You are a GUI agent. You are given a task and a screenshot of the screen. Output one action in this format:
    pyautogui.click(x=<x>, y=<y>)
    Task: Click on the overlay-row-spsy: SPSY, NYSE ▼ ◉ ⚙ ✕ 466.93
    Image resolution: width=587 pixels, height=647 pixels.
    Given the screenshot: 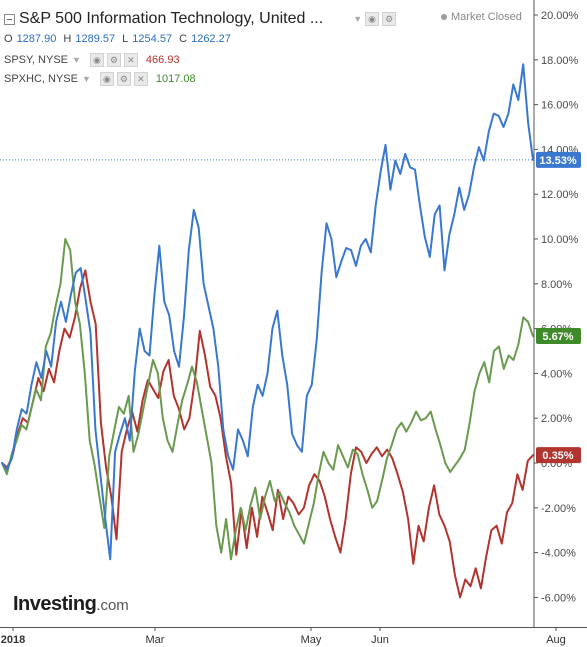 What is the action you would take?
    pyautogui.click(x=92, y=60)
    